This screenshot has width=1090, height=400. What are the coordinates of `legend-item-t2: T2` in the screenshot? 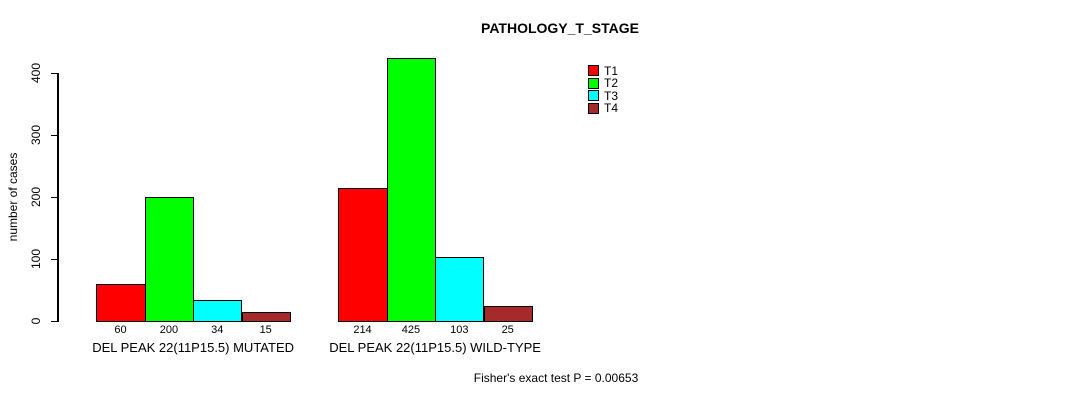 It's located at (603, 83).